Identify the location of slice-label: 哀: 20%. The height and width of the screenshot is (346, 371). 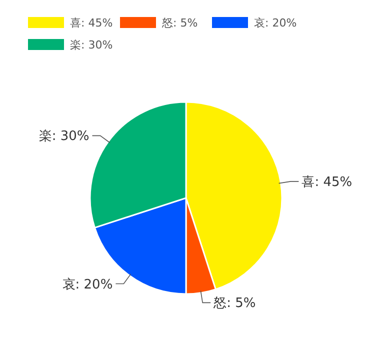
(87, 284).